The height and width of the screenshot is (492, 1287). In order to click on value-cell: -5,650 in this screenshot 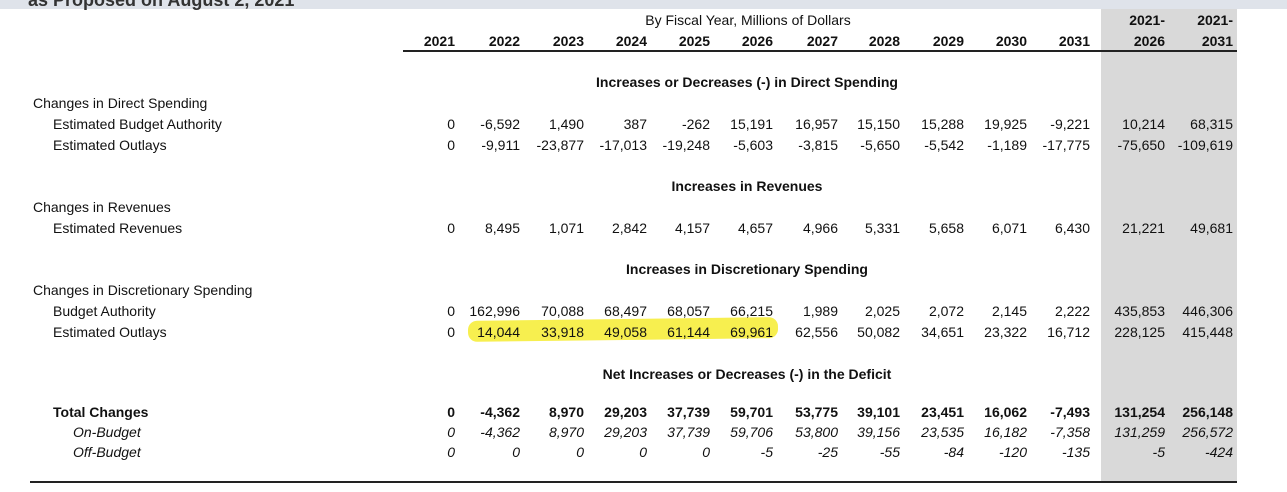, I will do `click(880, 145)`.